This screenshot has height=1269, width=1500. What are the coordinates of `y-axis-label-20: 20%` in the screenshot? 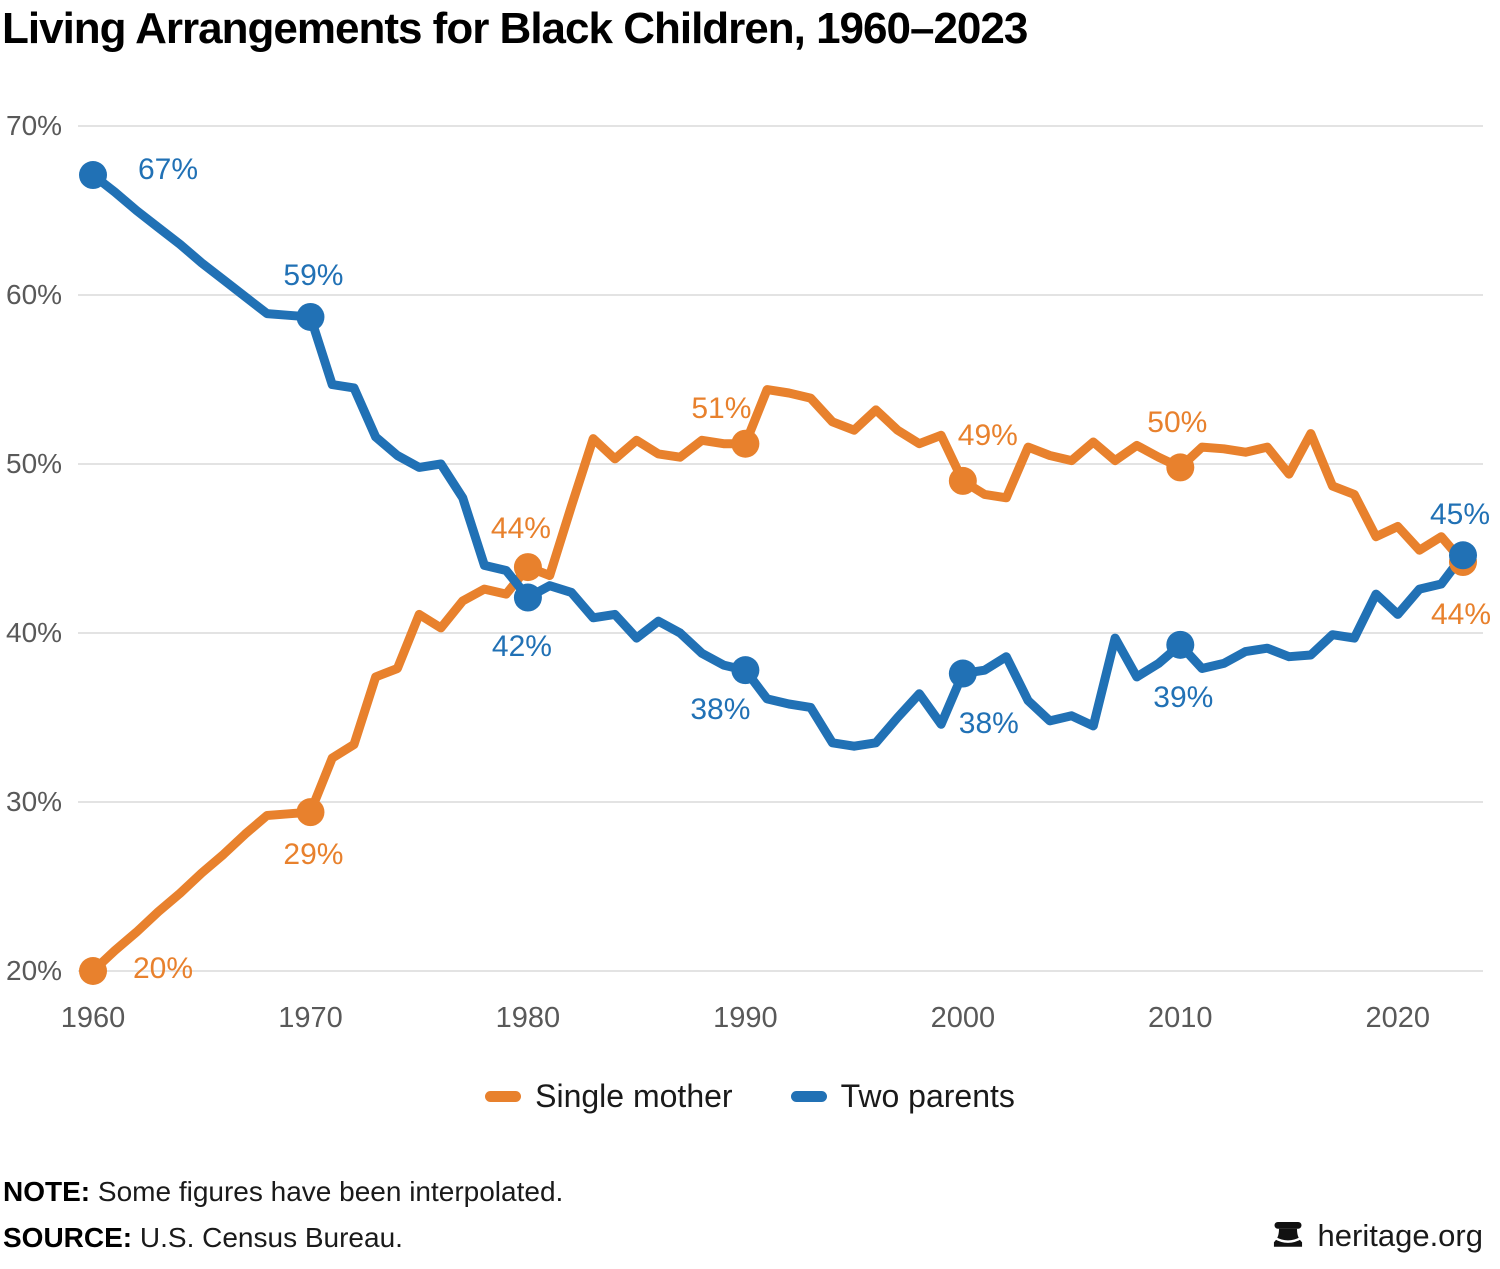 It's located at (34, 970).